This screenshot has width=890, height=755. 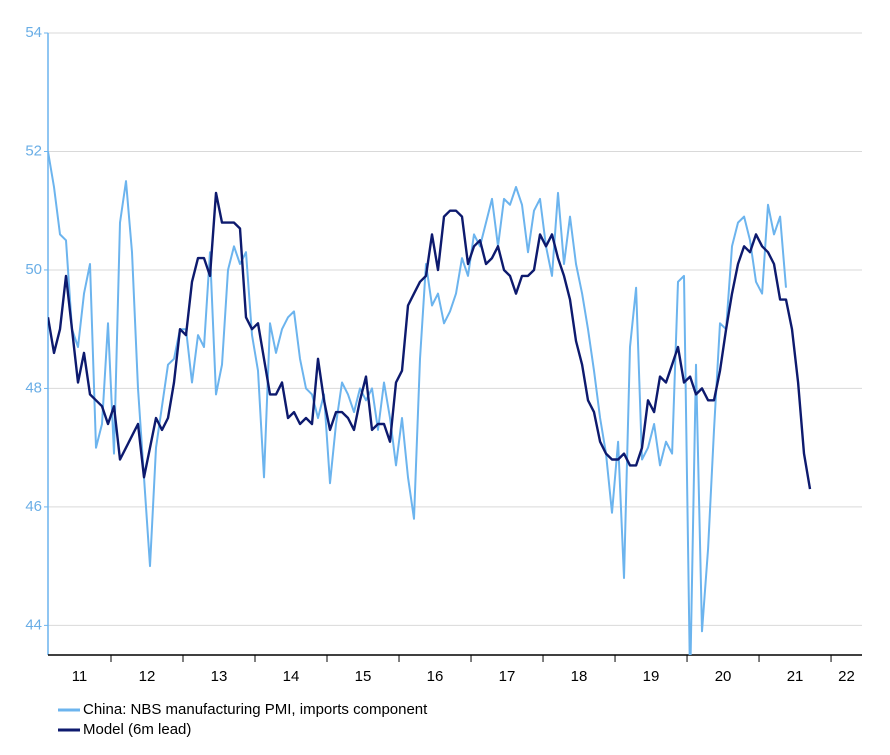 I want to click on x-tick-label: 14, so click(x=291, y=676).